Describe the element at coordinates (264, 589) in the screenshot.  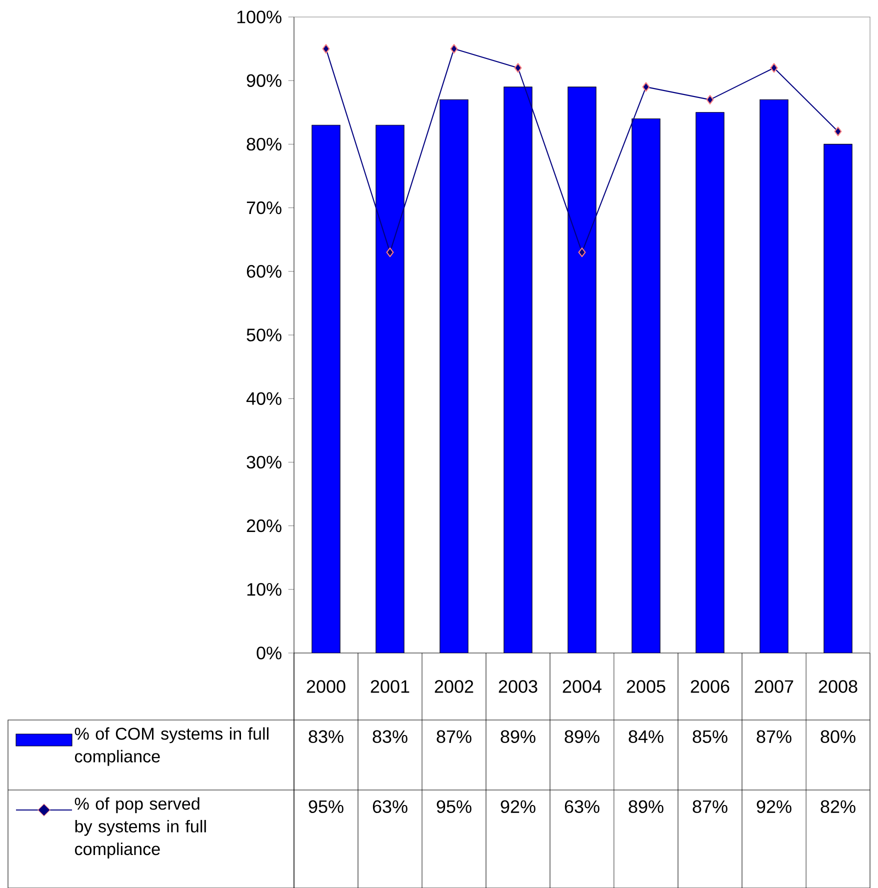
I see `y-tick-label: 10%` at that location.